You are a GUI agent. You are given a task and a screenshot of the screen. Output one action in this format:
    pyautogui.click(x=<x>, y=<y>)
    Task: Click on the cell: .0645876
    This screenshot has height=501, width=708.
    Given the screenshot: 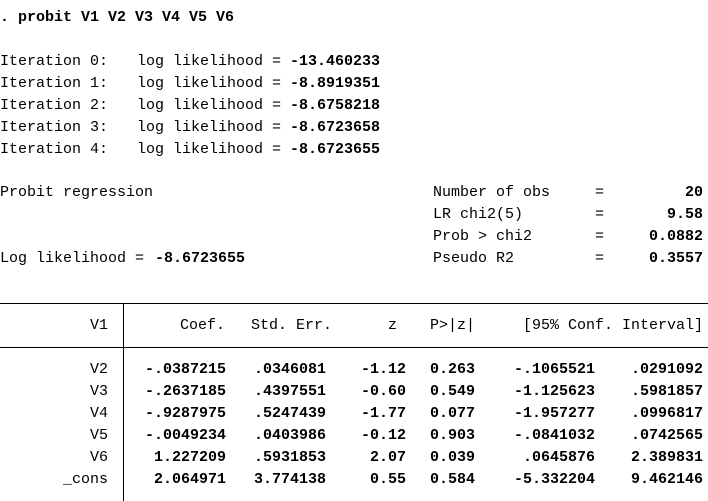 What is the action you would take?
    pyautogui.click(x=558, y=457)
    